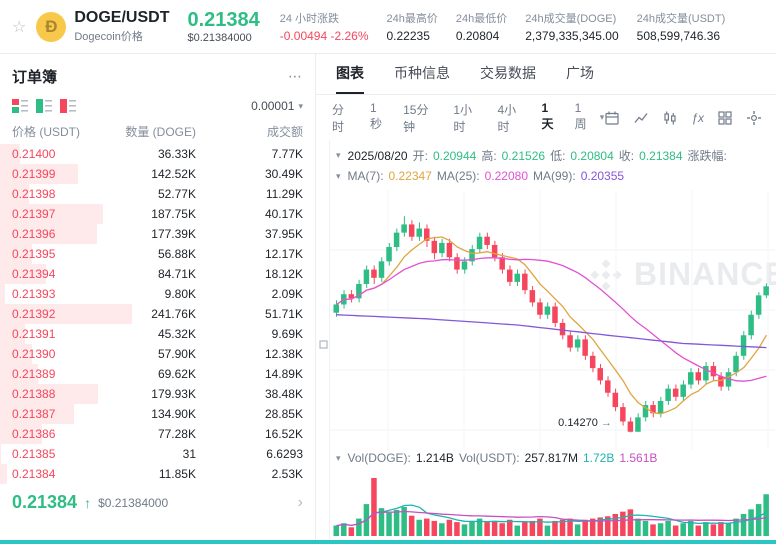 This screenshot has height=544, width=776. Describe the element at coordinates (277, 106) in the screenshot. I see `precision-dropdown: 0.00001 ▾` at that location.